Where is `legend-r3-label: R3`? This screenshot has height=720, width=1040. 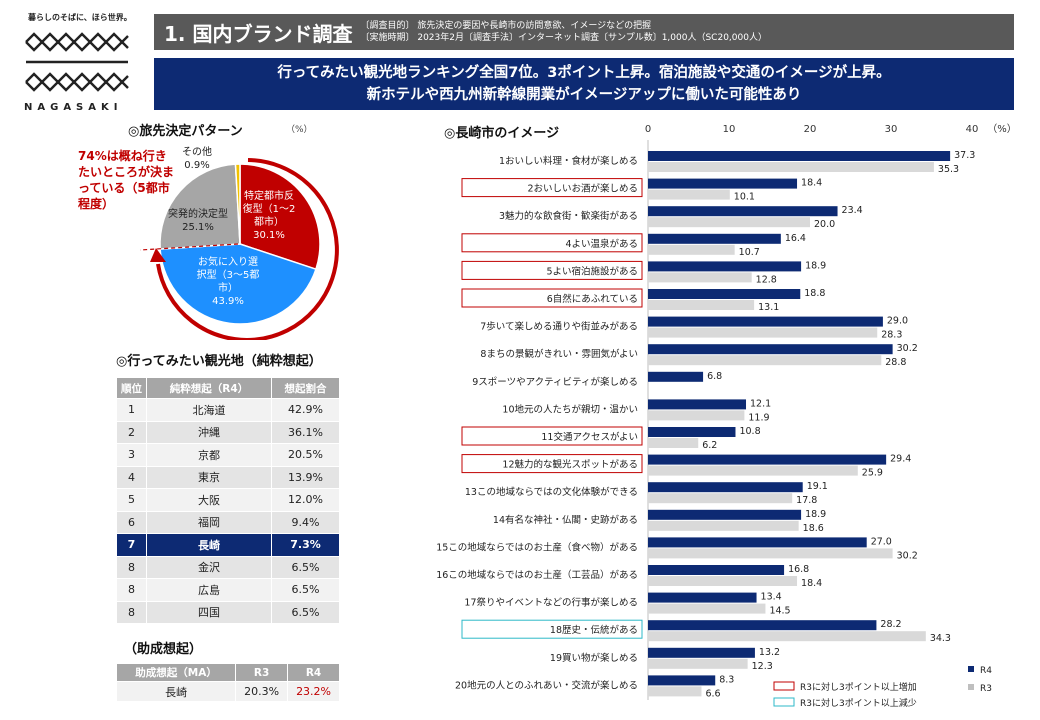 legend-r3-label: R3 is located at coordinates (986, 689).